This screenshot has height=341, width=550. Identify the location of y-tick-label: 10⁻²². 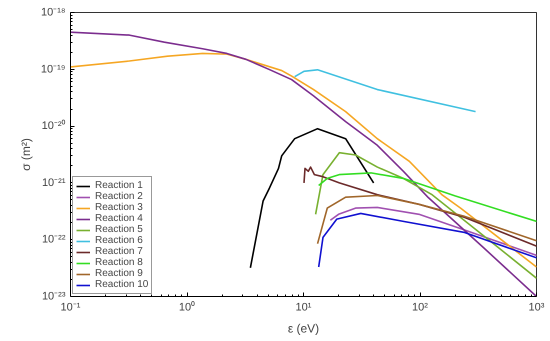
(54, 240).